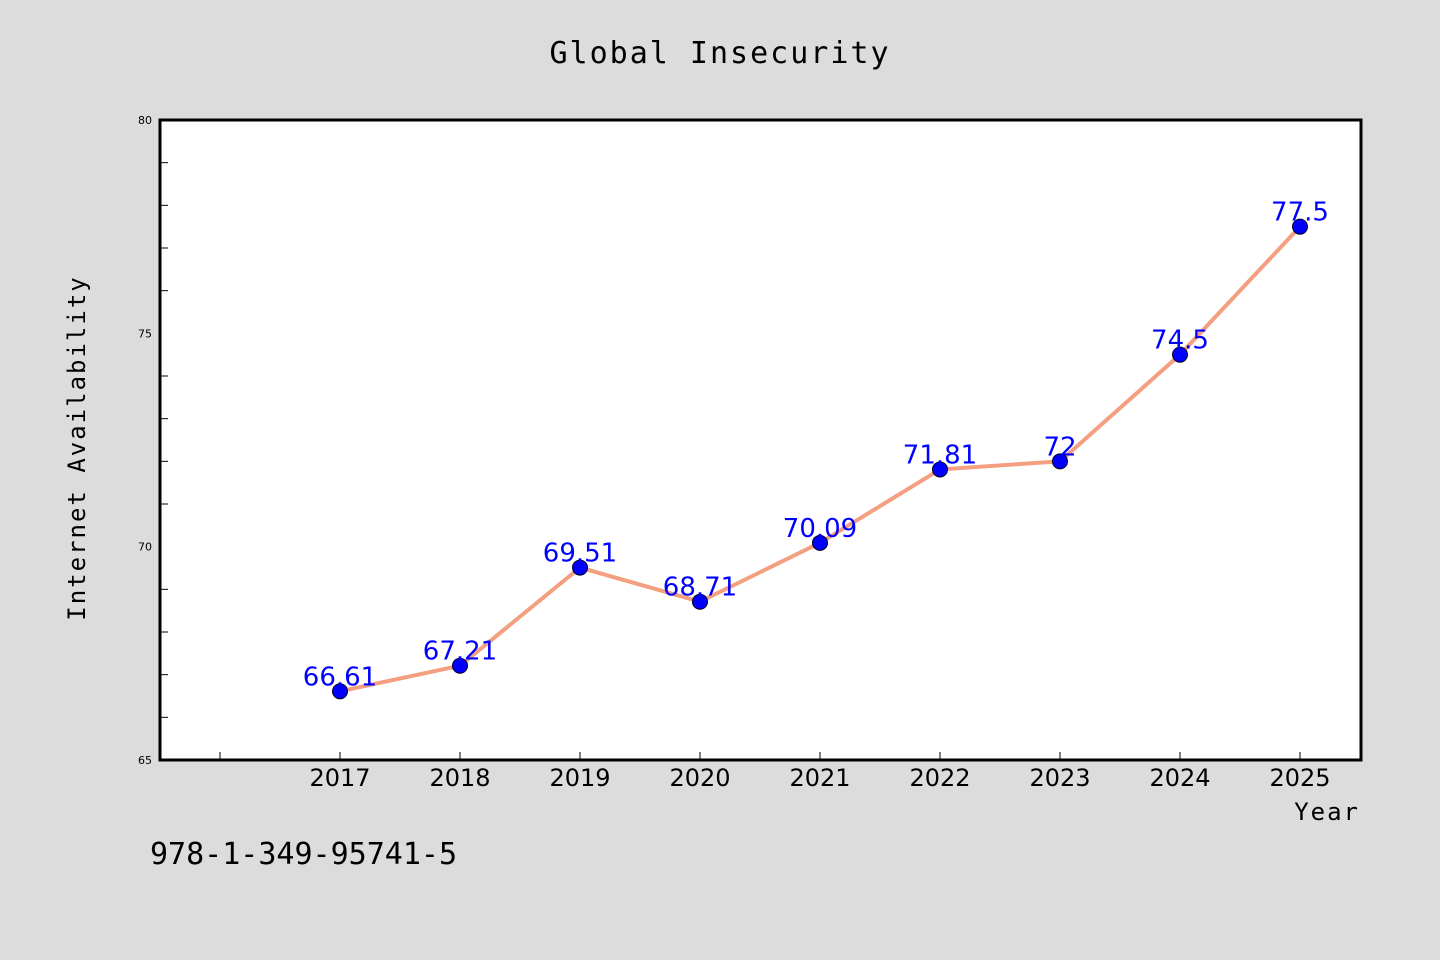 The height and width of the screenshot is (960, 1440). Describe the element at coordinates (303, 854) in the screenshot. I see `footnote-isbn: 978-1-349-95741-5` at that location.